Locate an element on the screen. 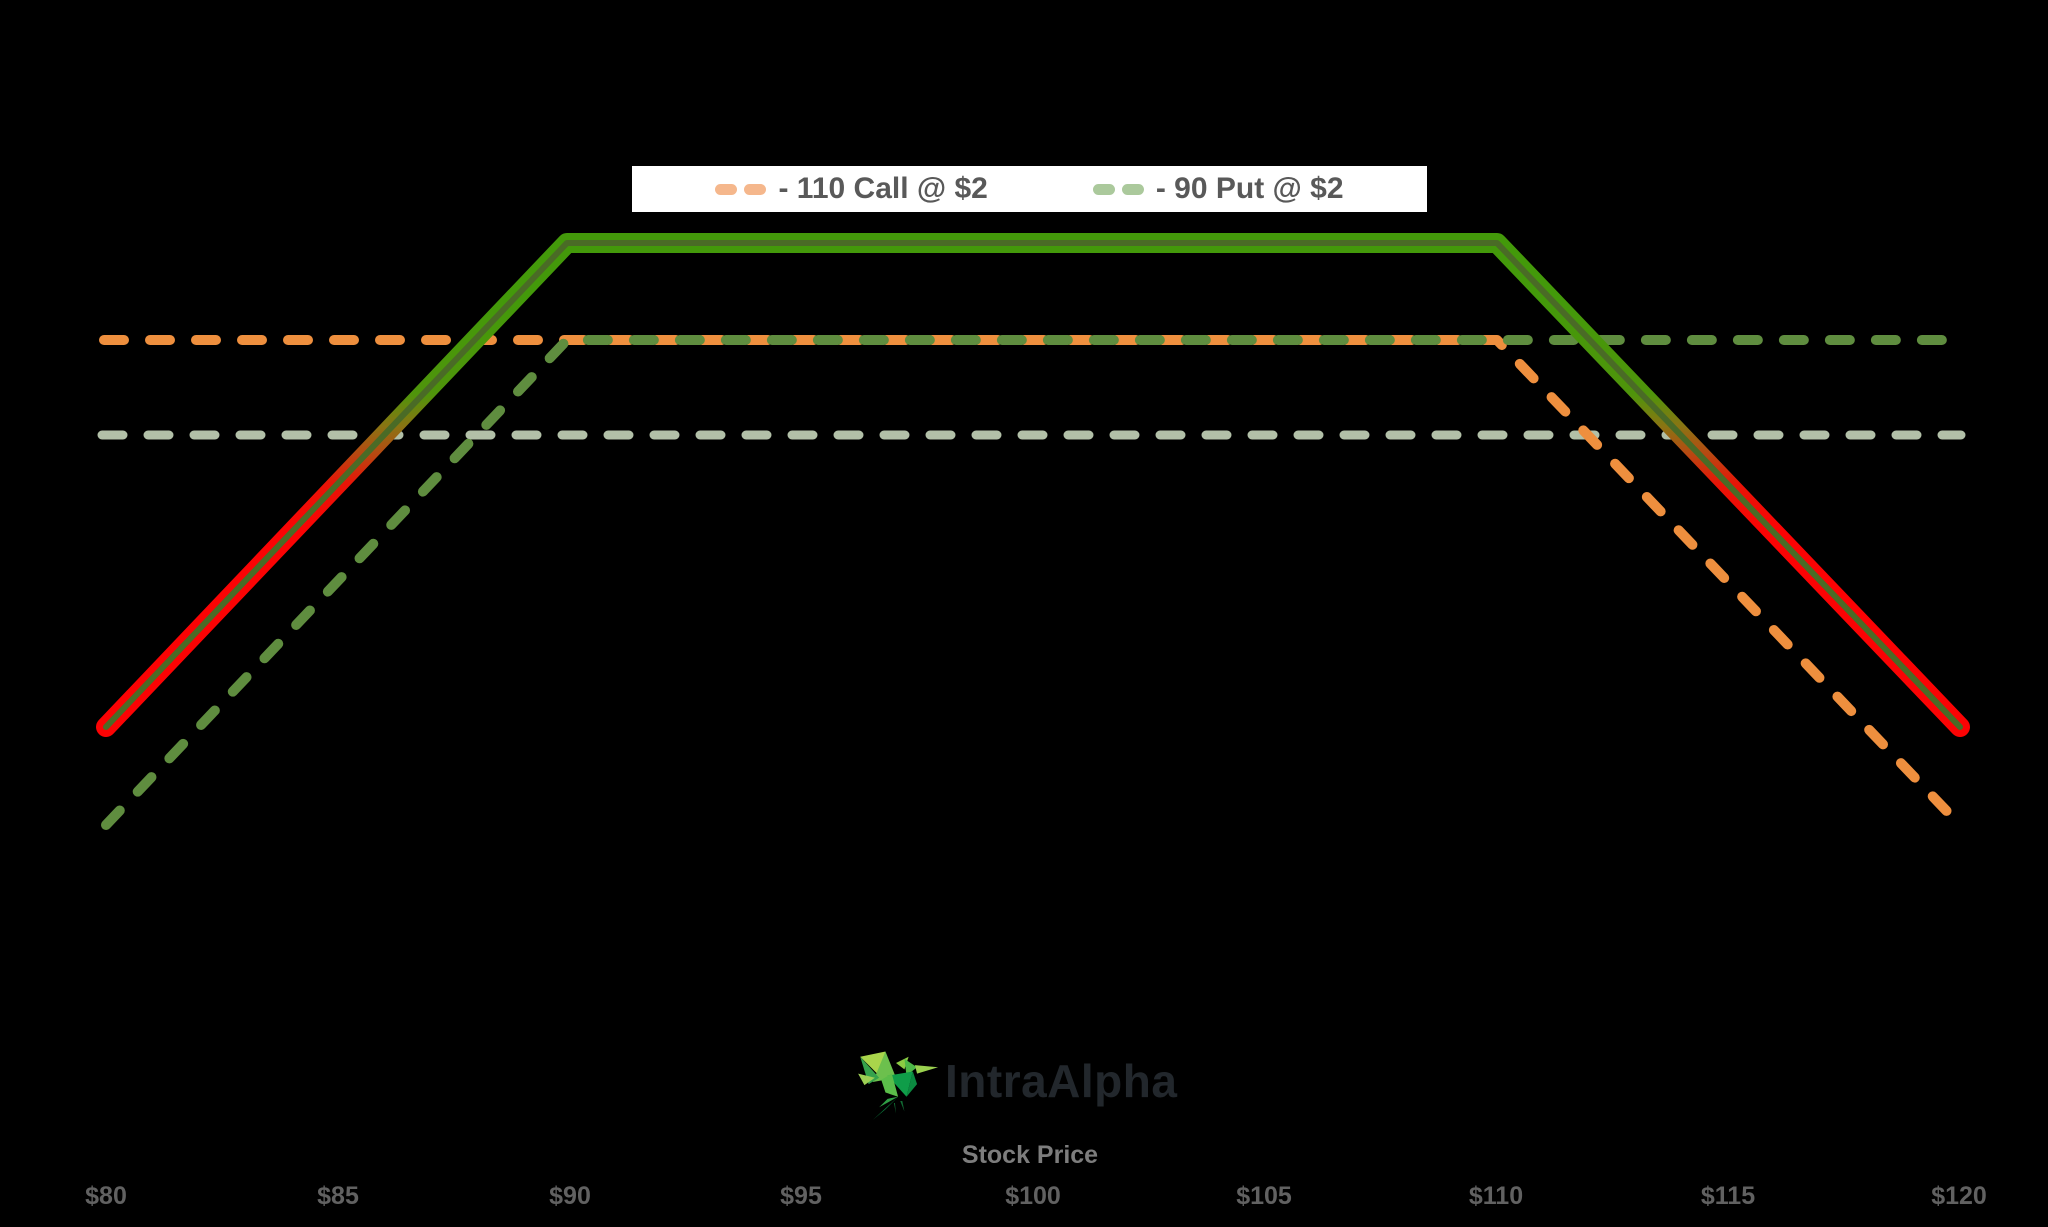  x-tick-120: $120 is located at coordinates (1959, 1196).